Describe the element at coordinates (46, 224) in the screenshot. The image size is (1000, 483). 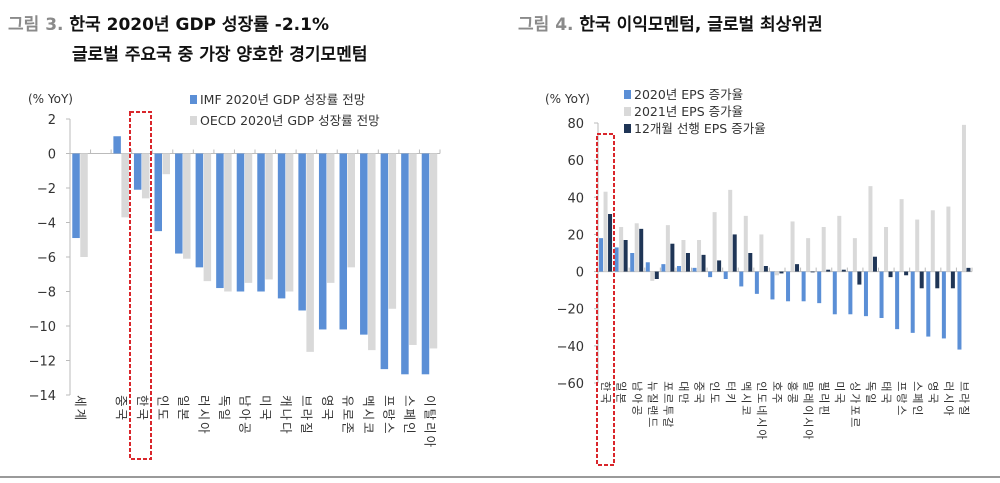
I see `y-tick-label: −4` at that location.